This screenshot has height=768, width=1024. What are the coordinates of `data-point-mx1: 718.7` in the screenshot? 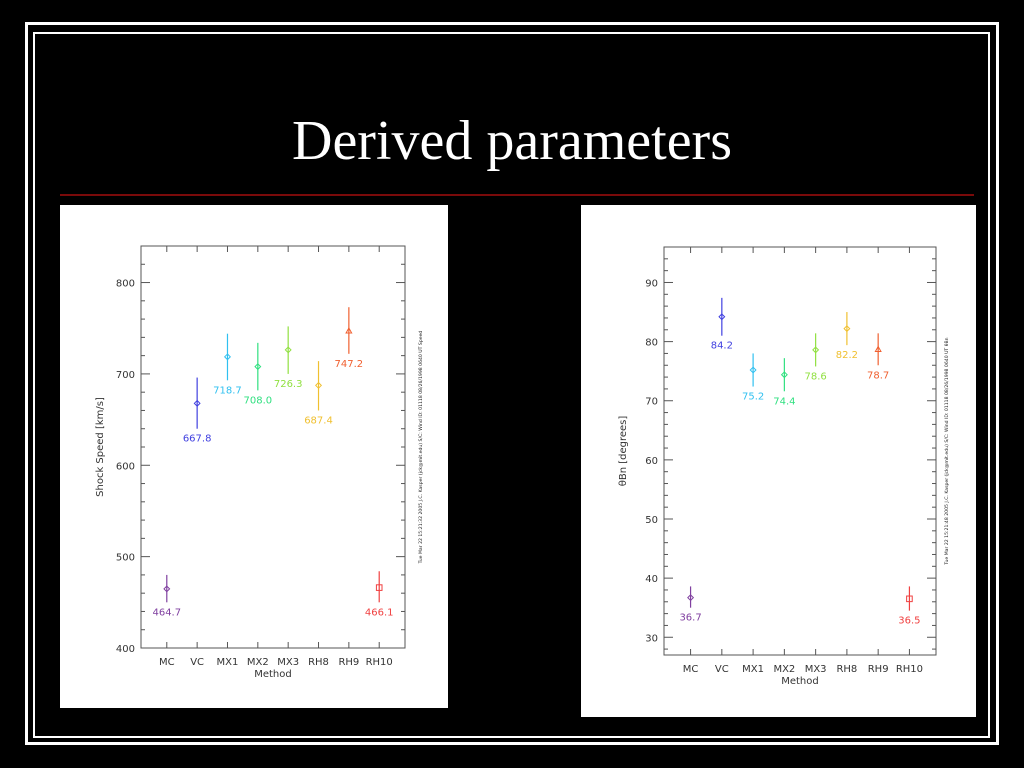 It's located at (227, 364).